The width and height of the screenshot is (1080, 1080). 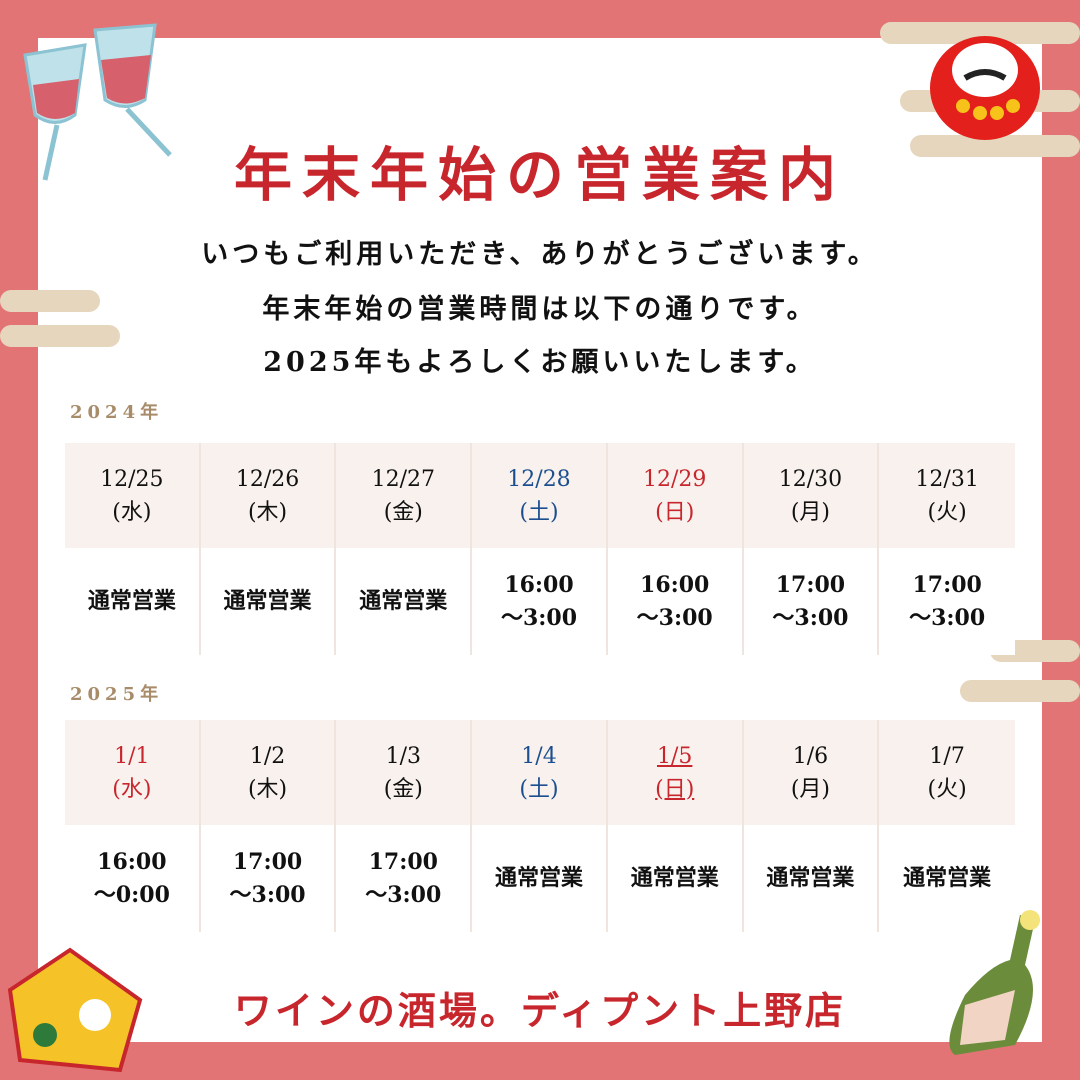 I want to click on date-header-cell: 12/31 (火), so click(x=947, y=495).